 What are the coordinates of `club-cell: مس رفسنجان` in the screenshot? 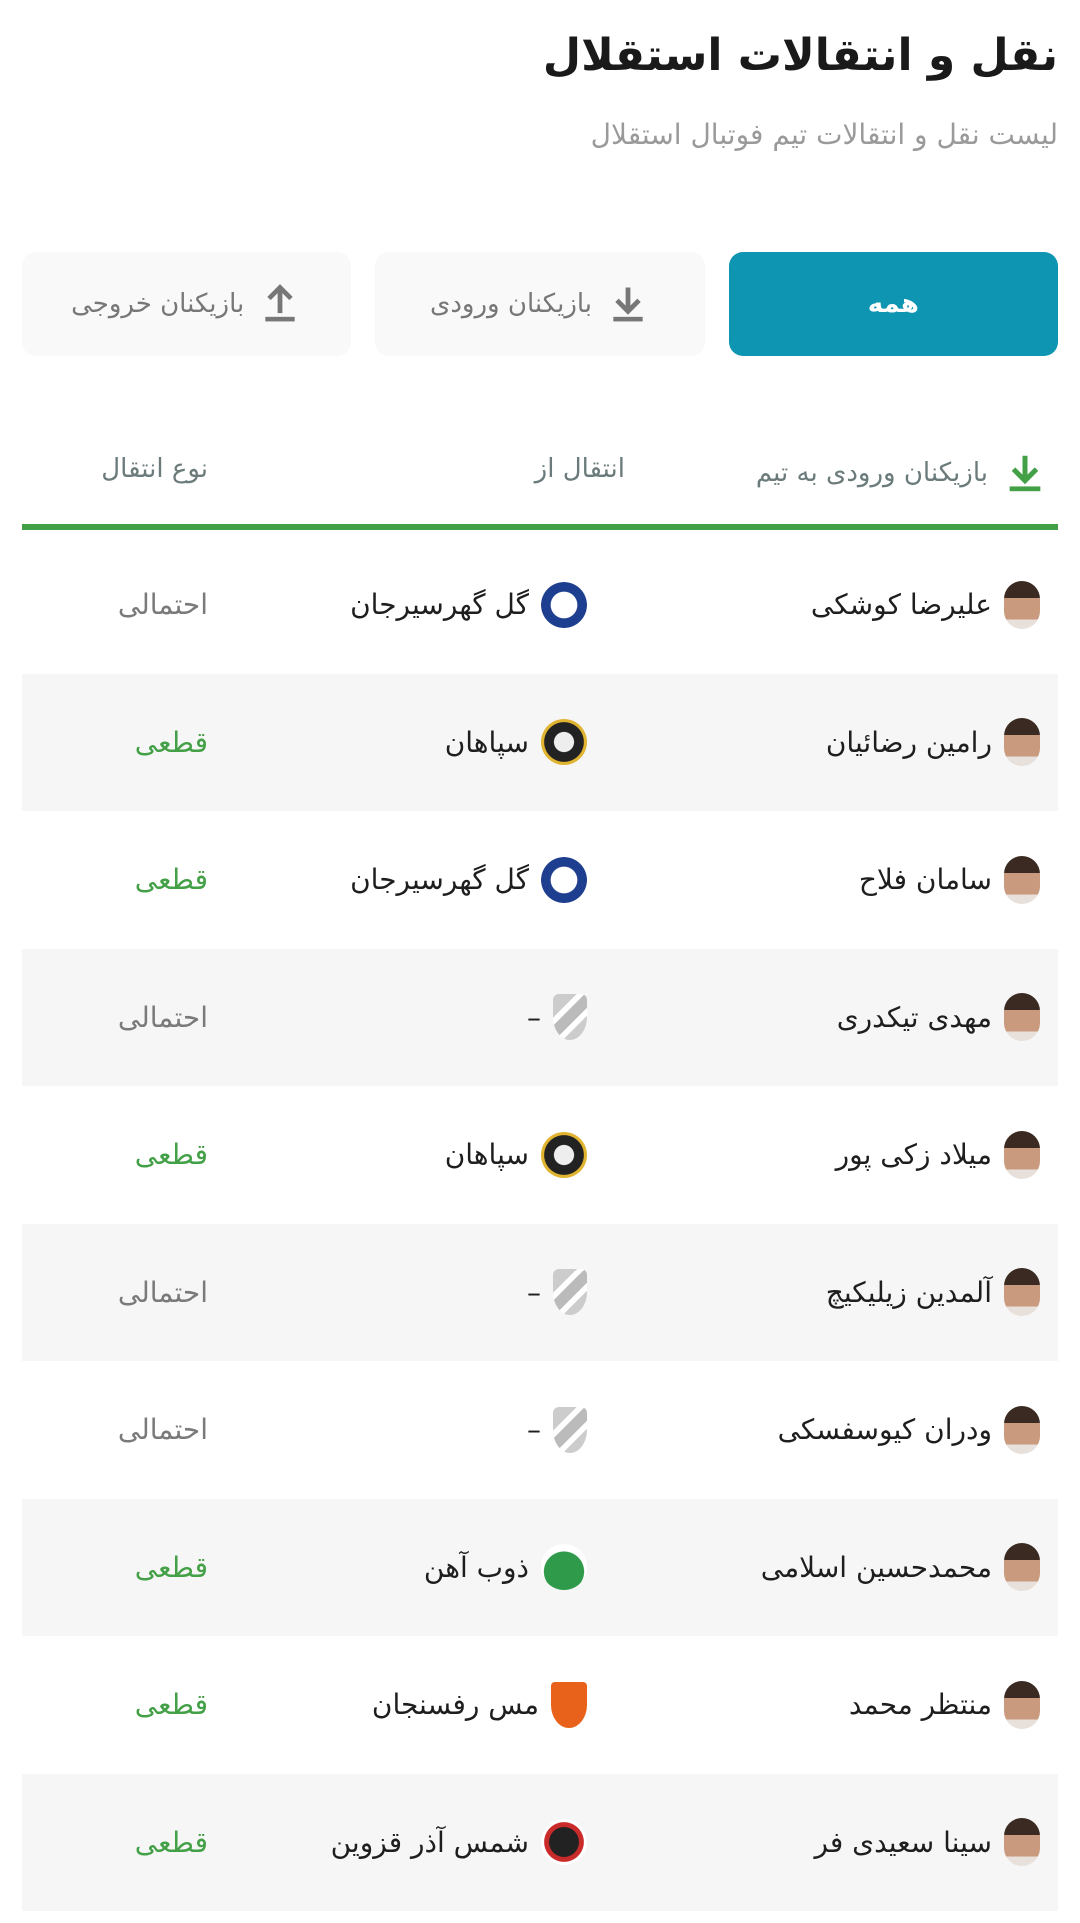 It's located at (479, 1705).